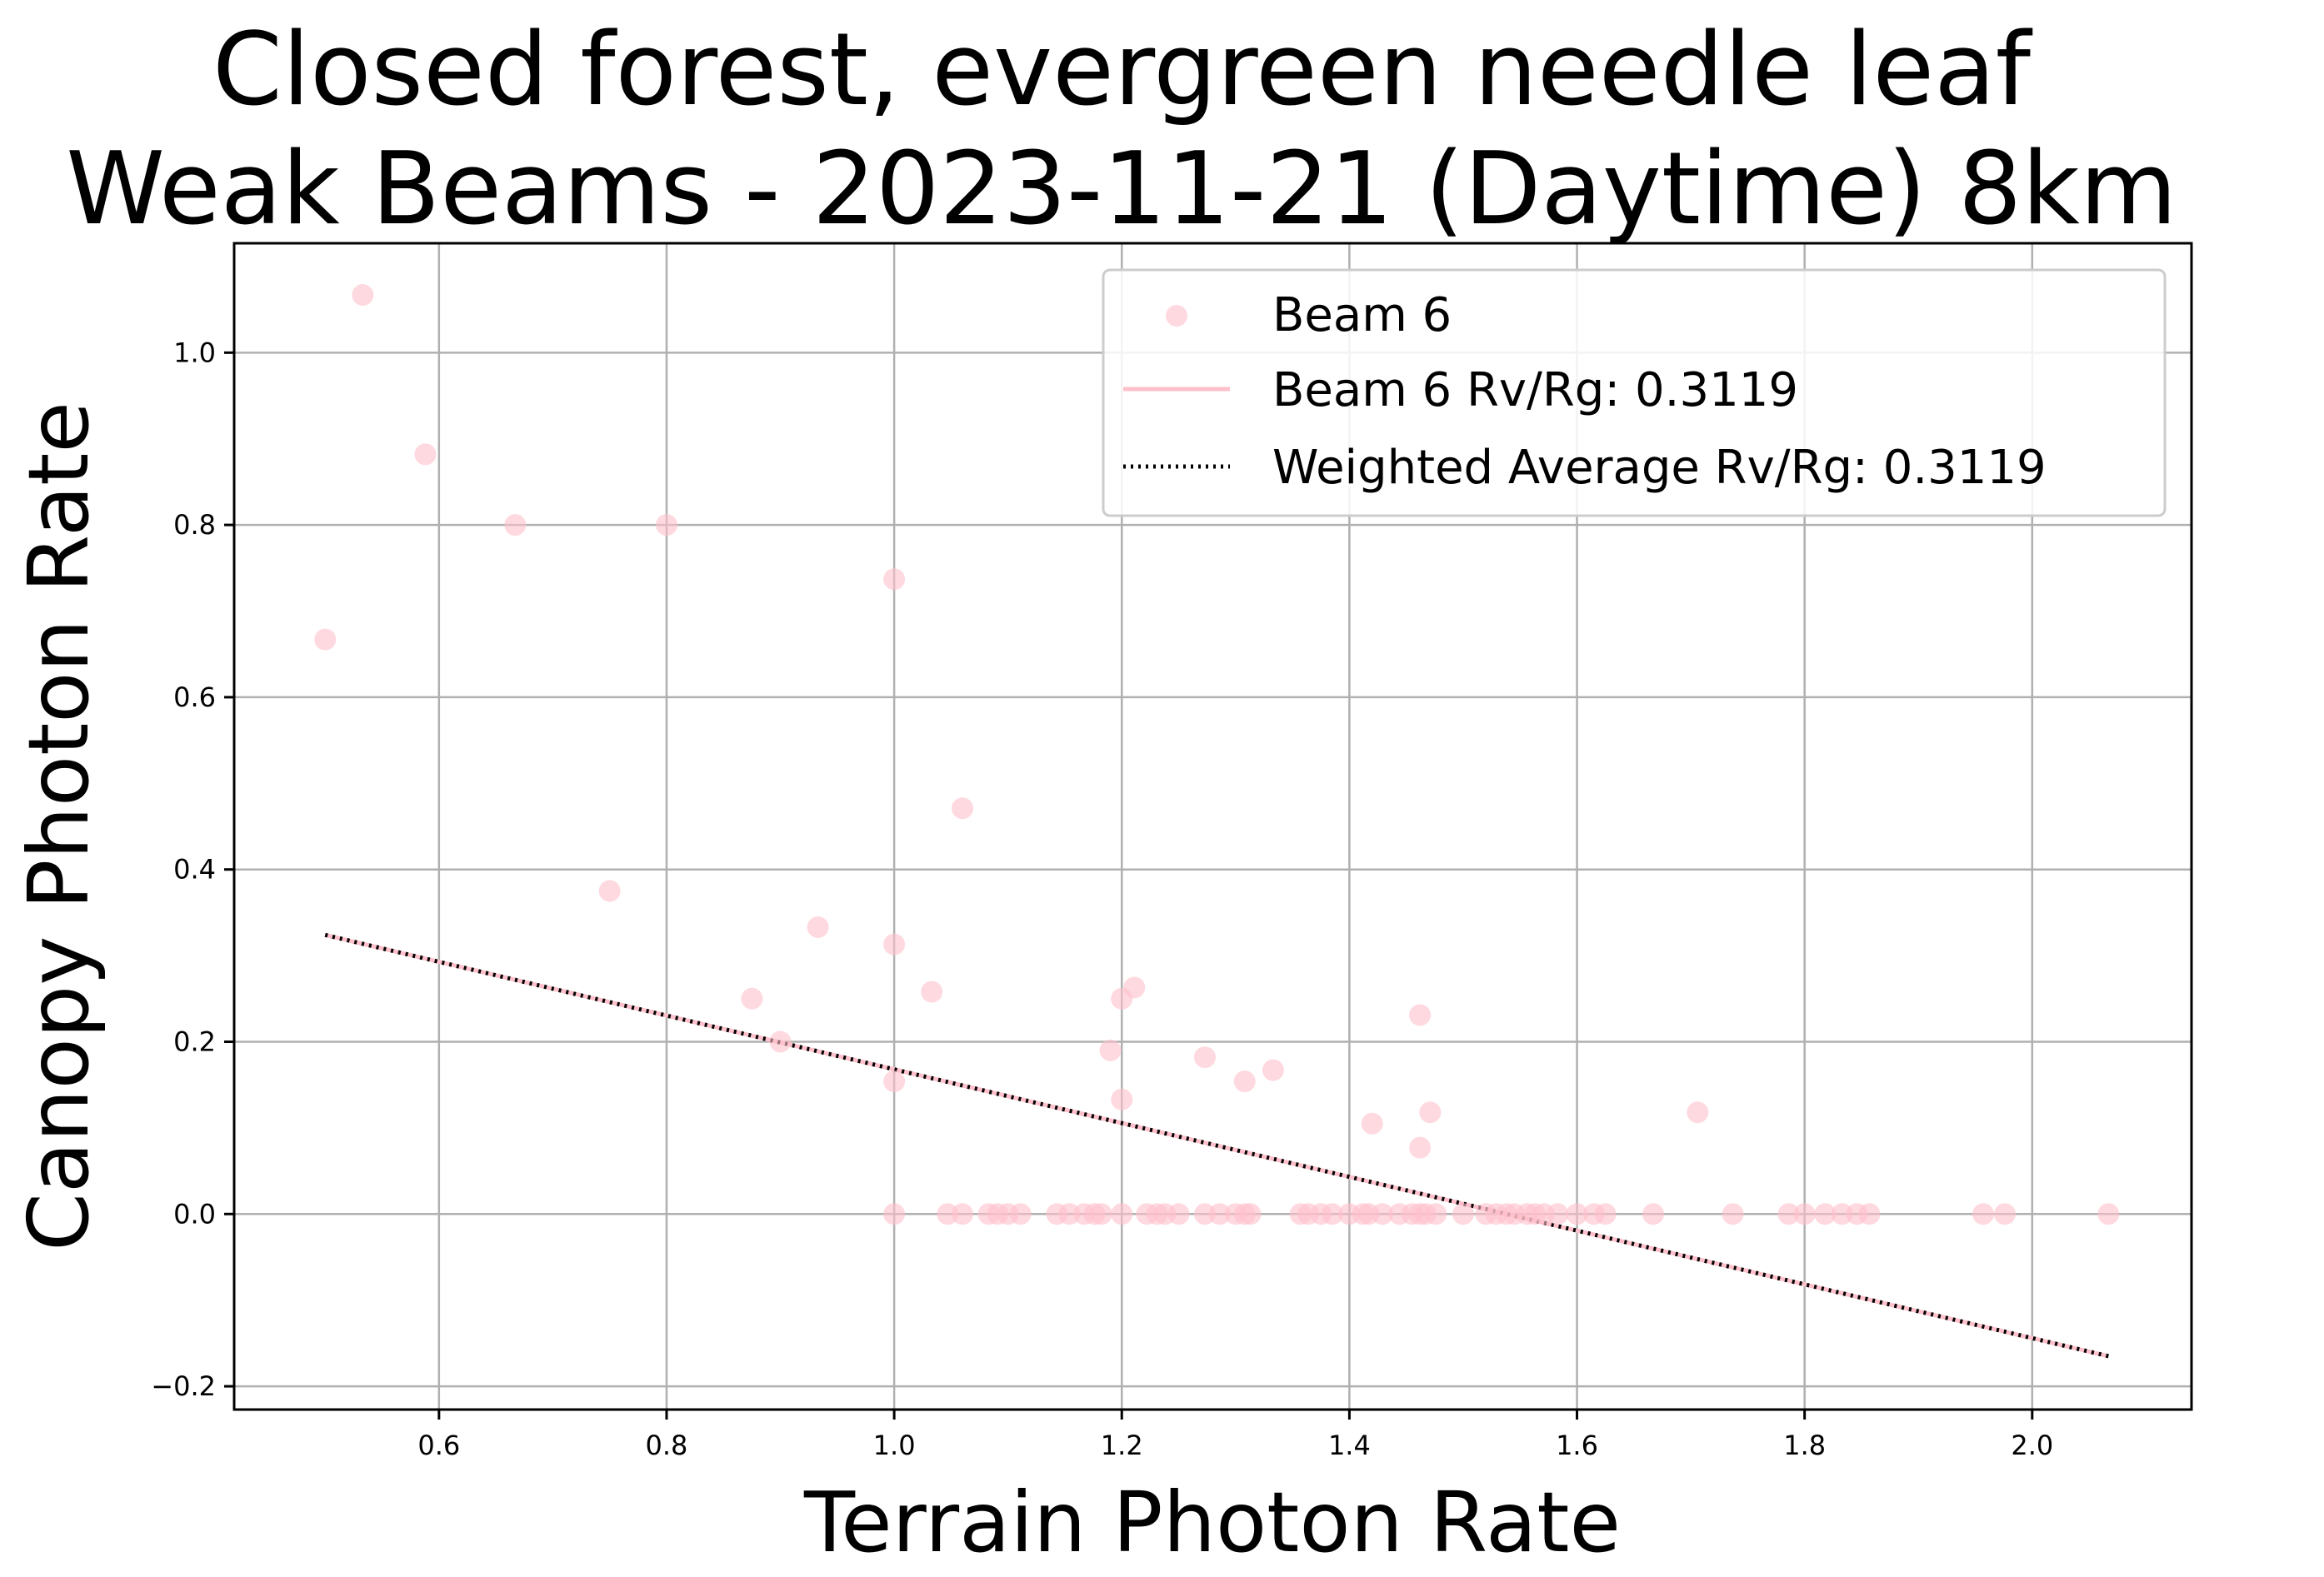  I want to click on y-tick-label: 0.2, so click(194, 1041).